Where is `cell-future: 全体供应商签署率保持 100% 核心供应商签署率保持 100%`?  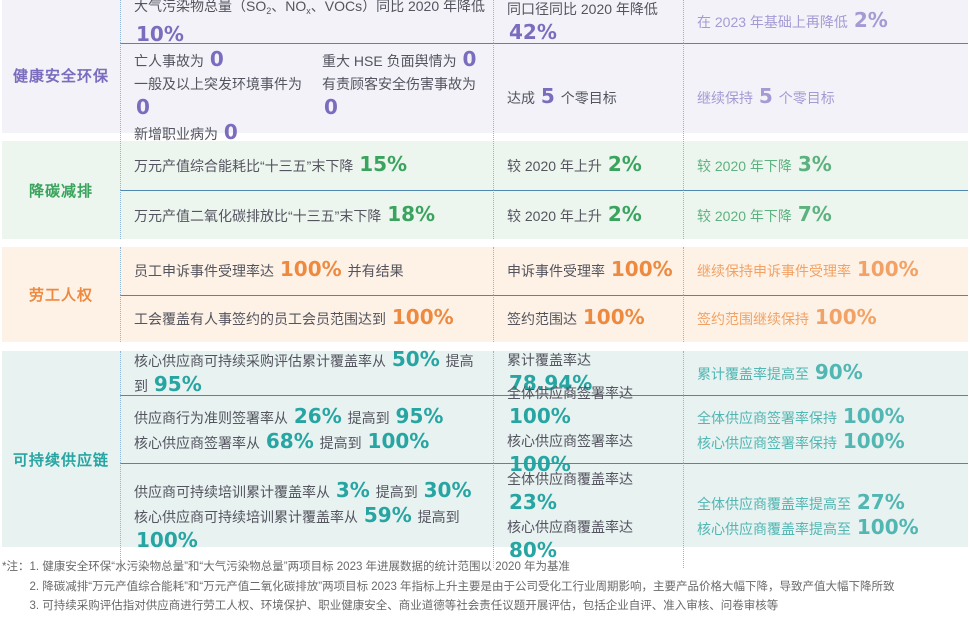 cell-future: 全体供应商签署率保持 100% 核心供应商签署率保持 100% is located at coordinates (825, 429).